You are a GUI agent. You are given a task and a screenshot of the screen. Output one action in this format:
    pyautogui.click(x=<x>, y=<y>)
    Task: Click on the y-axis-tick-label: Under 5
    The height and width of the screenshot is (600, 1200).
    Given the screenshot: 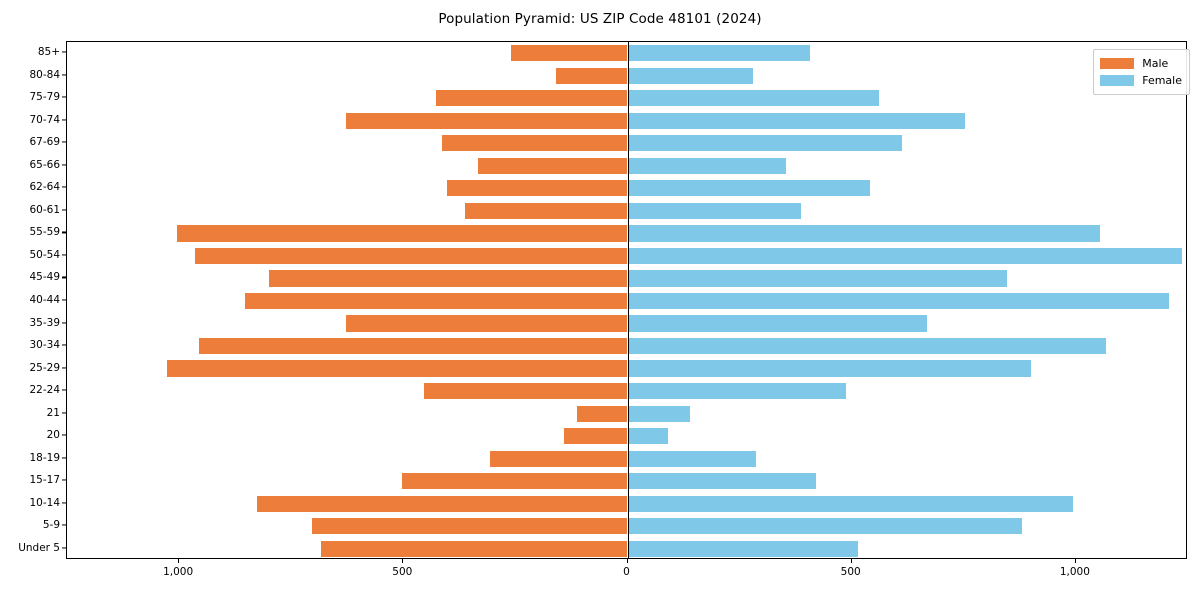 What is the action you would take?
    pyautogui.click(x=39, y=547)
    